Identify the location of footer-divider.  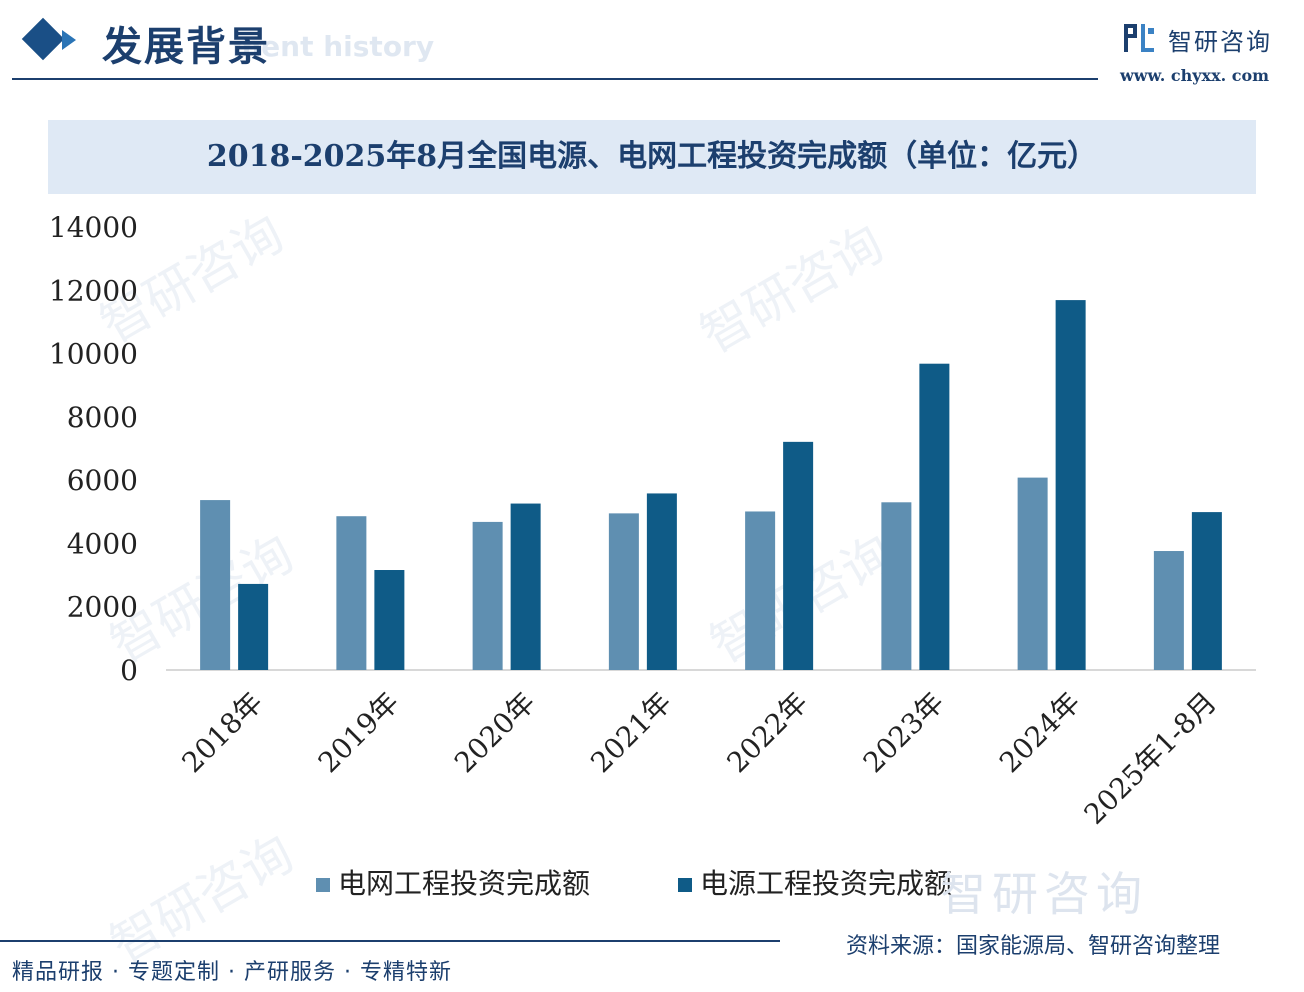
(390, 941).